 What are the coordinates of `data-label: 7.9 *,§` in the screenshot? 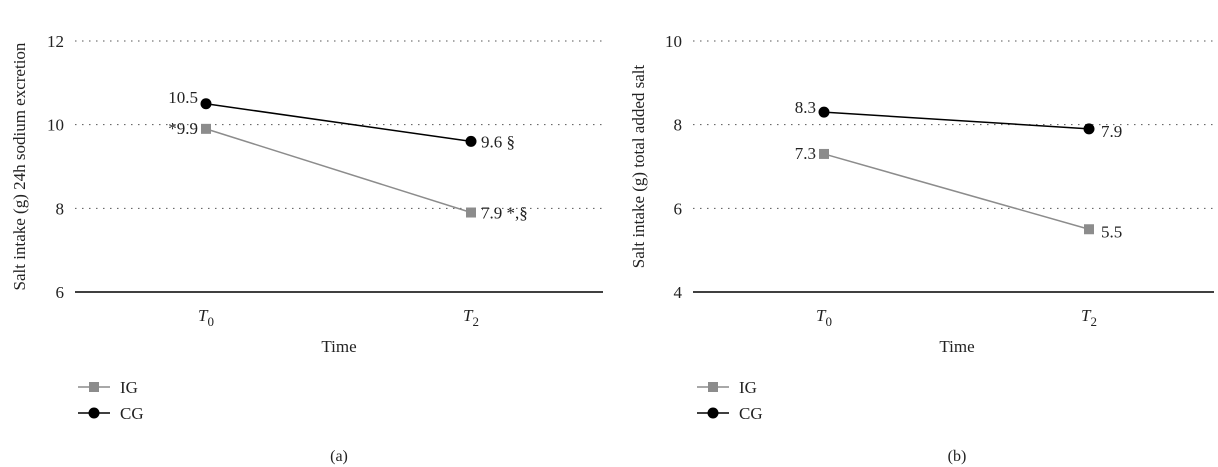 It's located at (504, 213).